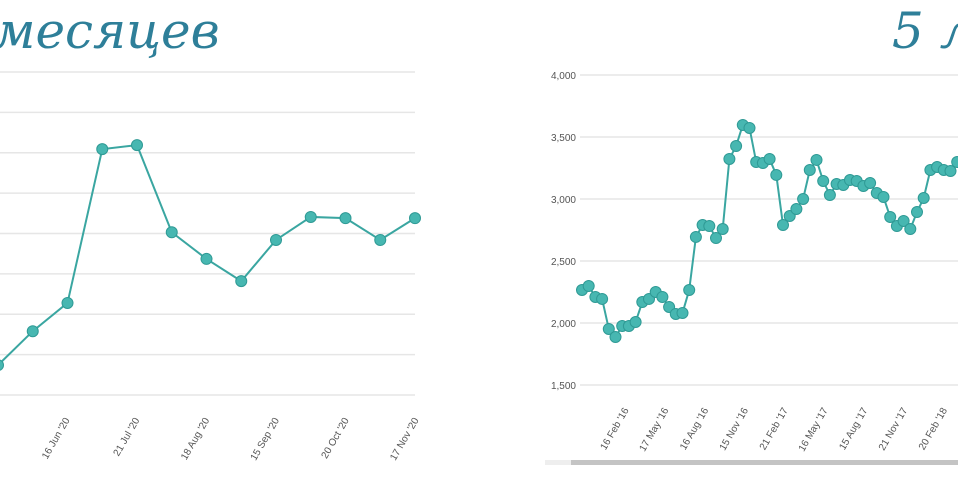 This screenshot has width=958, height=479. I want to click on x-tick-label: 17 May '16, so click(655, 430).